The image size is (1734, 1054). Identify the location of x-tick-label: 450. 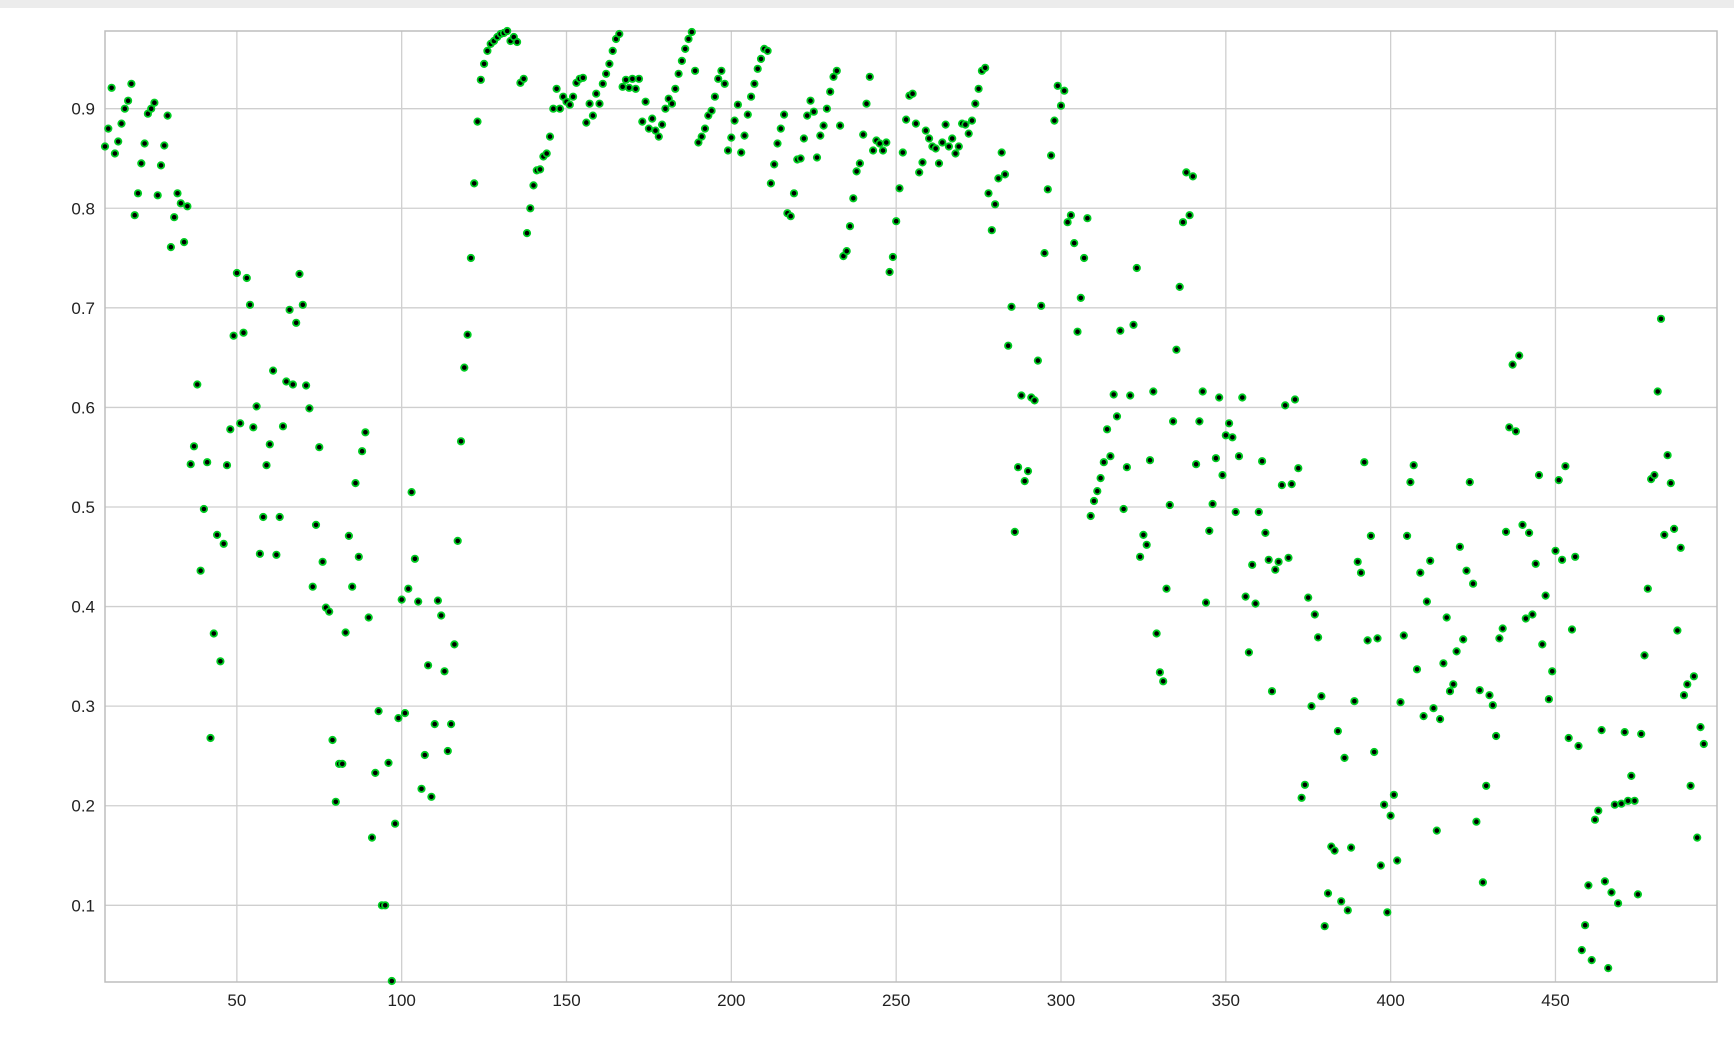
(1555, 1000).